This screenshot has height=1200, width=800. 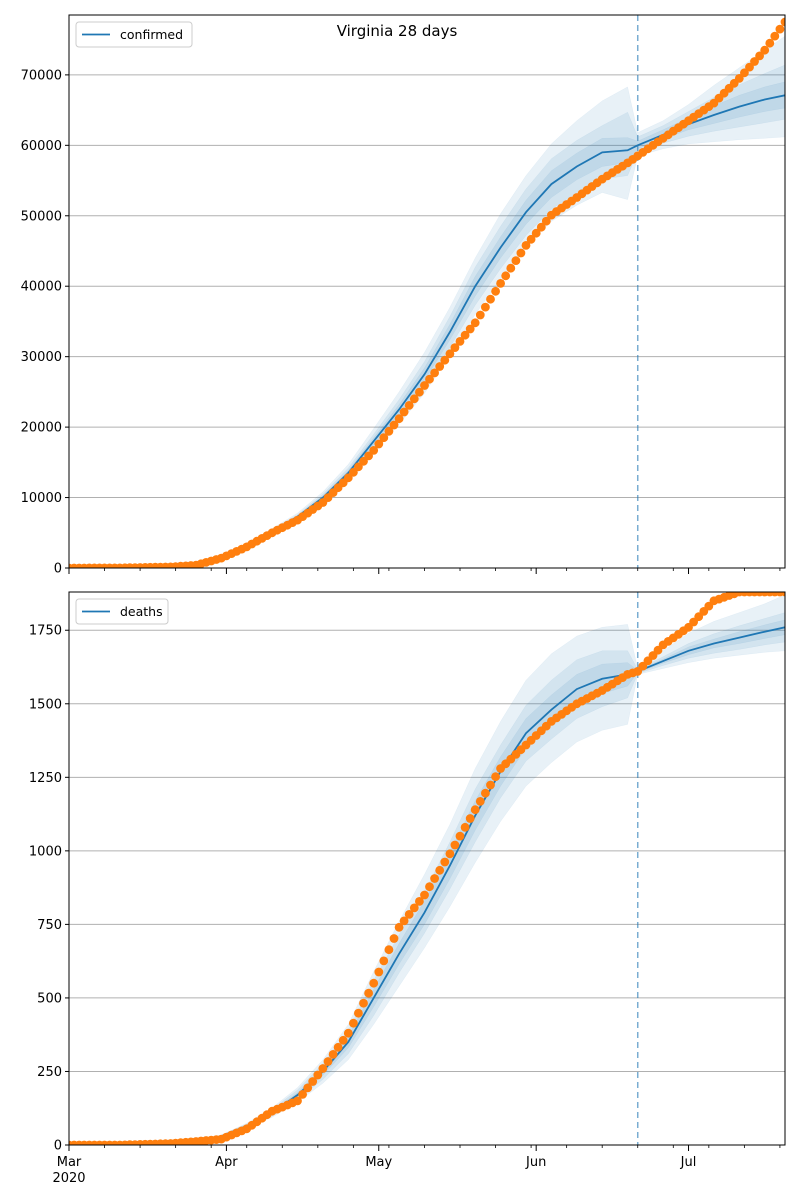 I want to click on legend: deaths, so click(x=122, y=611).